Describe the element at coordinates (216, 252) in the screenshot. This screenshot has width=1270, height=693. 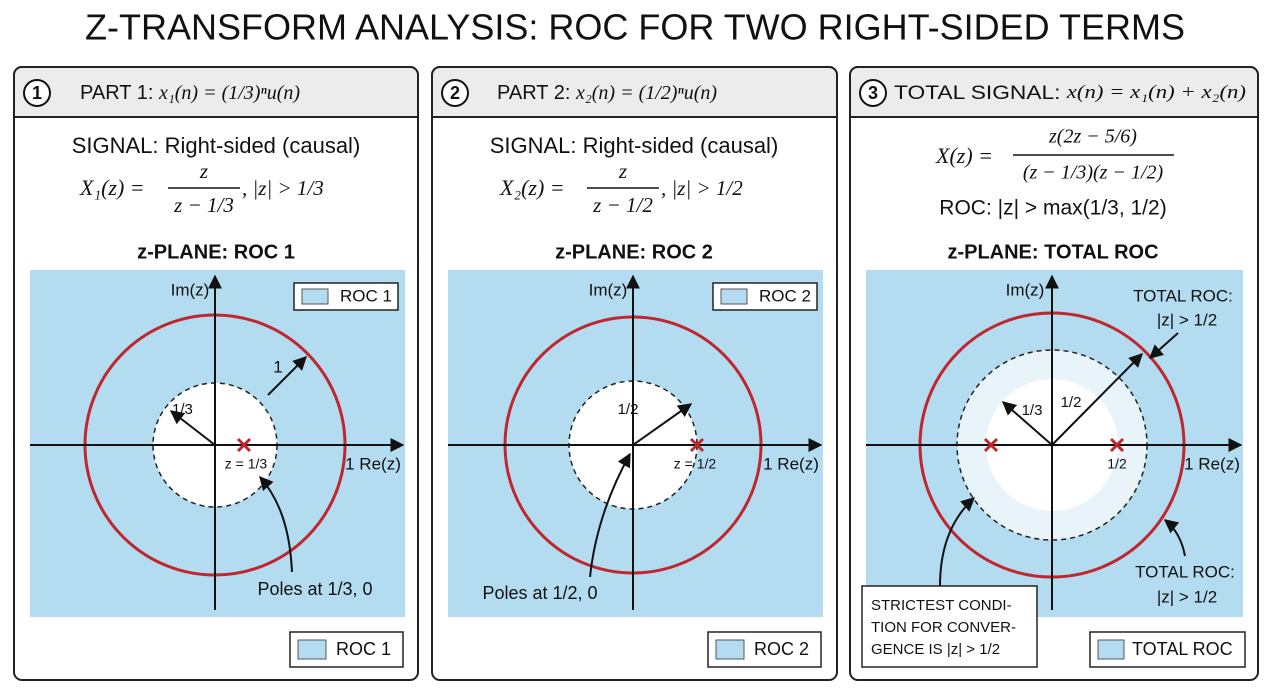
I see `plane-title: z-PLANE: ROC 1` at that location.